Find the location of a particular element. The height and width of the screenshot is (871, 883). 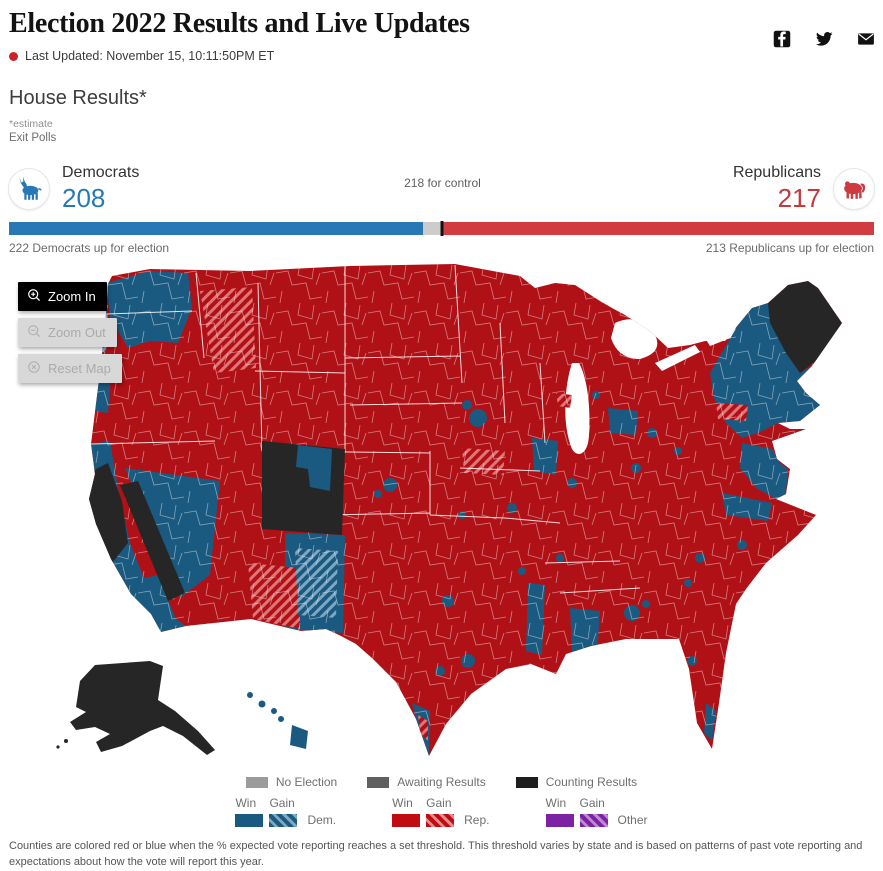

map-controls: Zoom In Zoom Out Reset Map is located at coordinates (70, 332).